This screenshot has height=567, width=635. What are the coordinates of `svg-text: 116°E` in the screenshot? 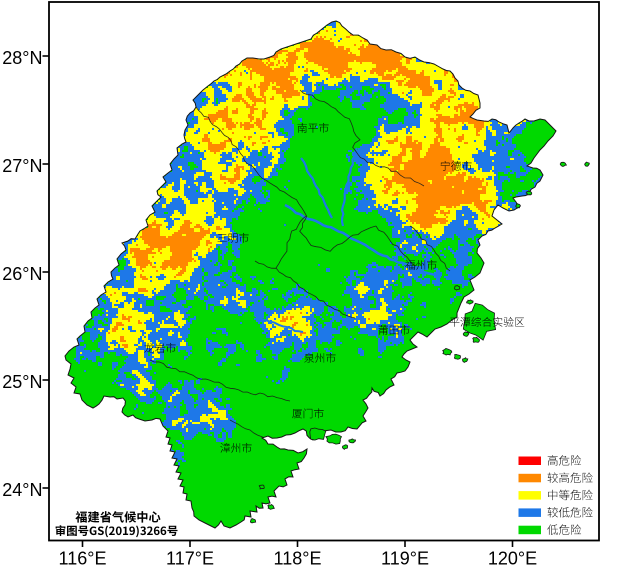 It's located at (83, 558).